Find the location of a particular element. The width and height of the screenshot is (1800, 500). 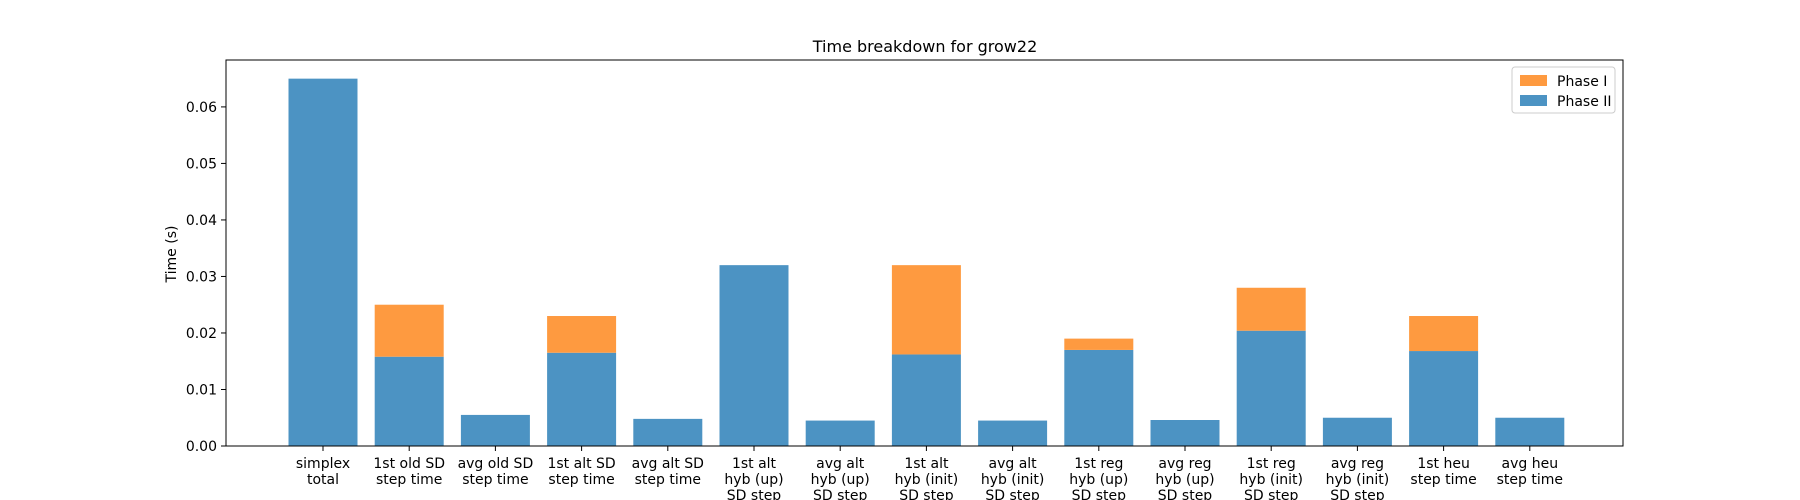

x-tick-label-0: simplex total is located at coordinates (323, 472).